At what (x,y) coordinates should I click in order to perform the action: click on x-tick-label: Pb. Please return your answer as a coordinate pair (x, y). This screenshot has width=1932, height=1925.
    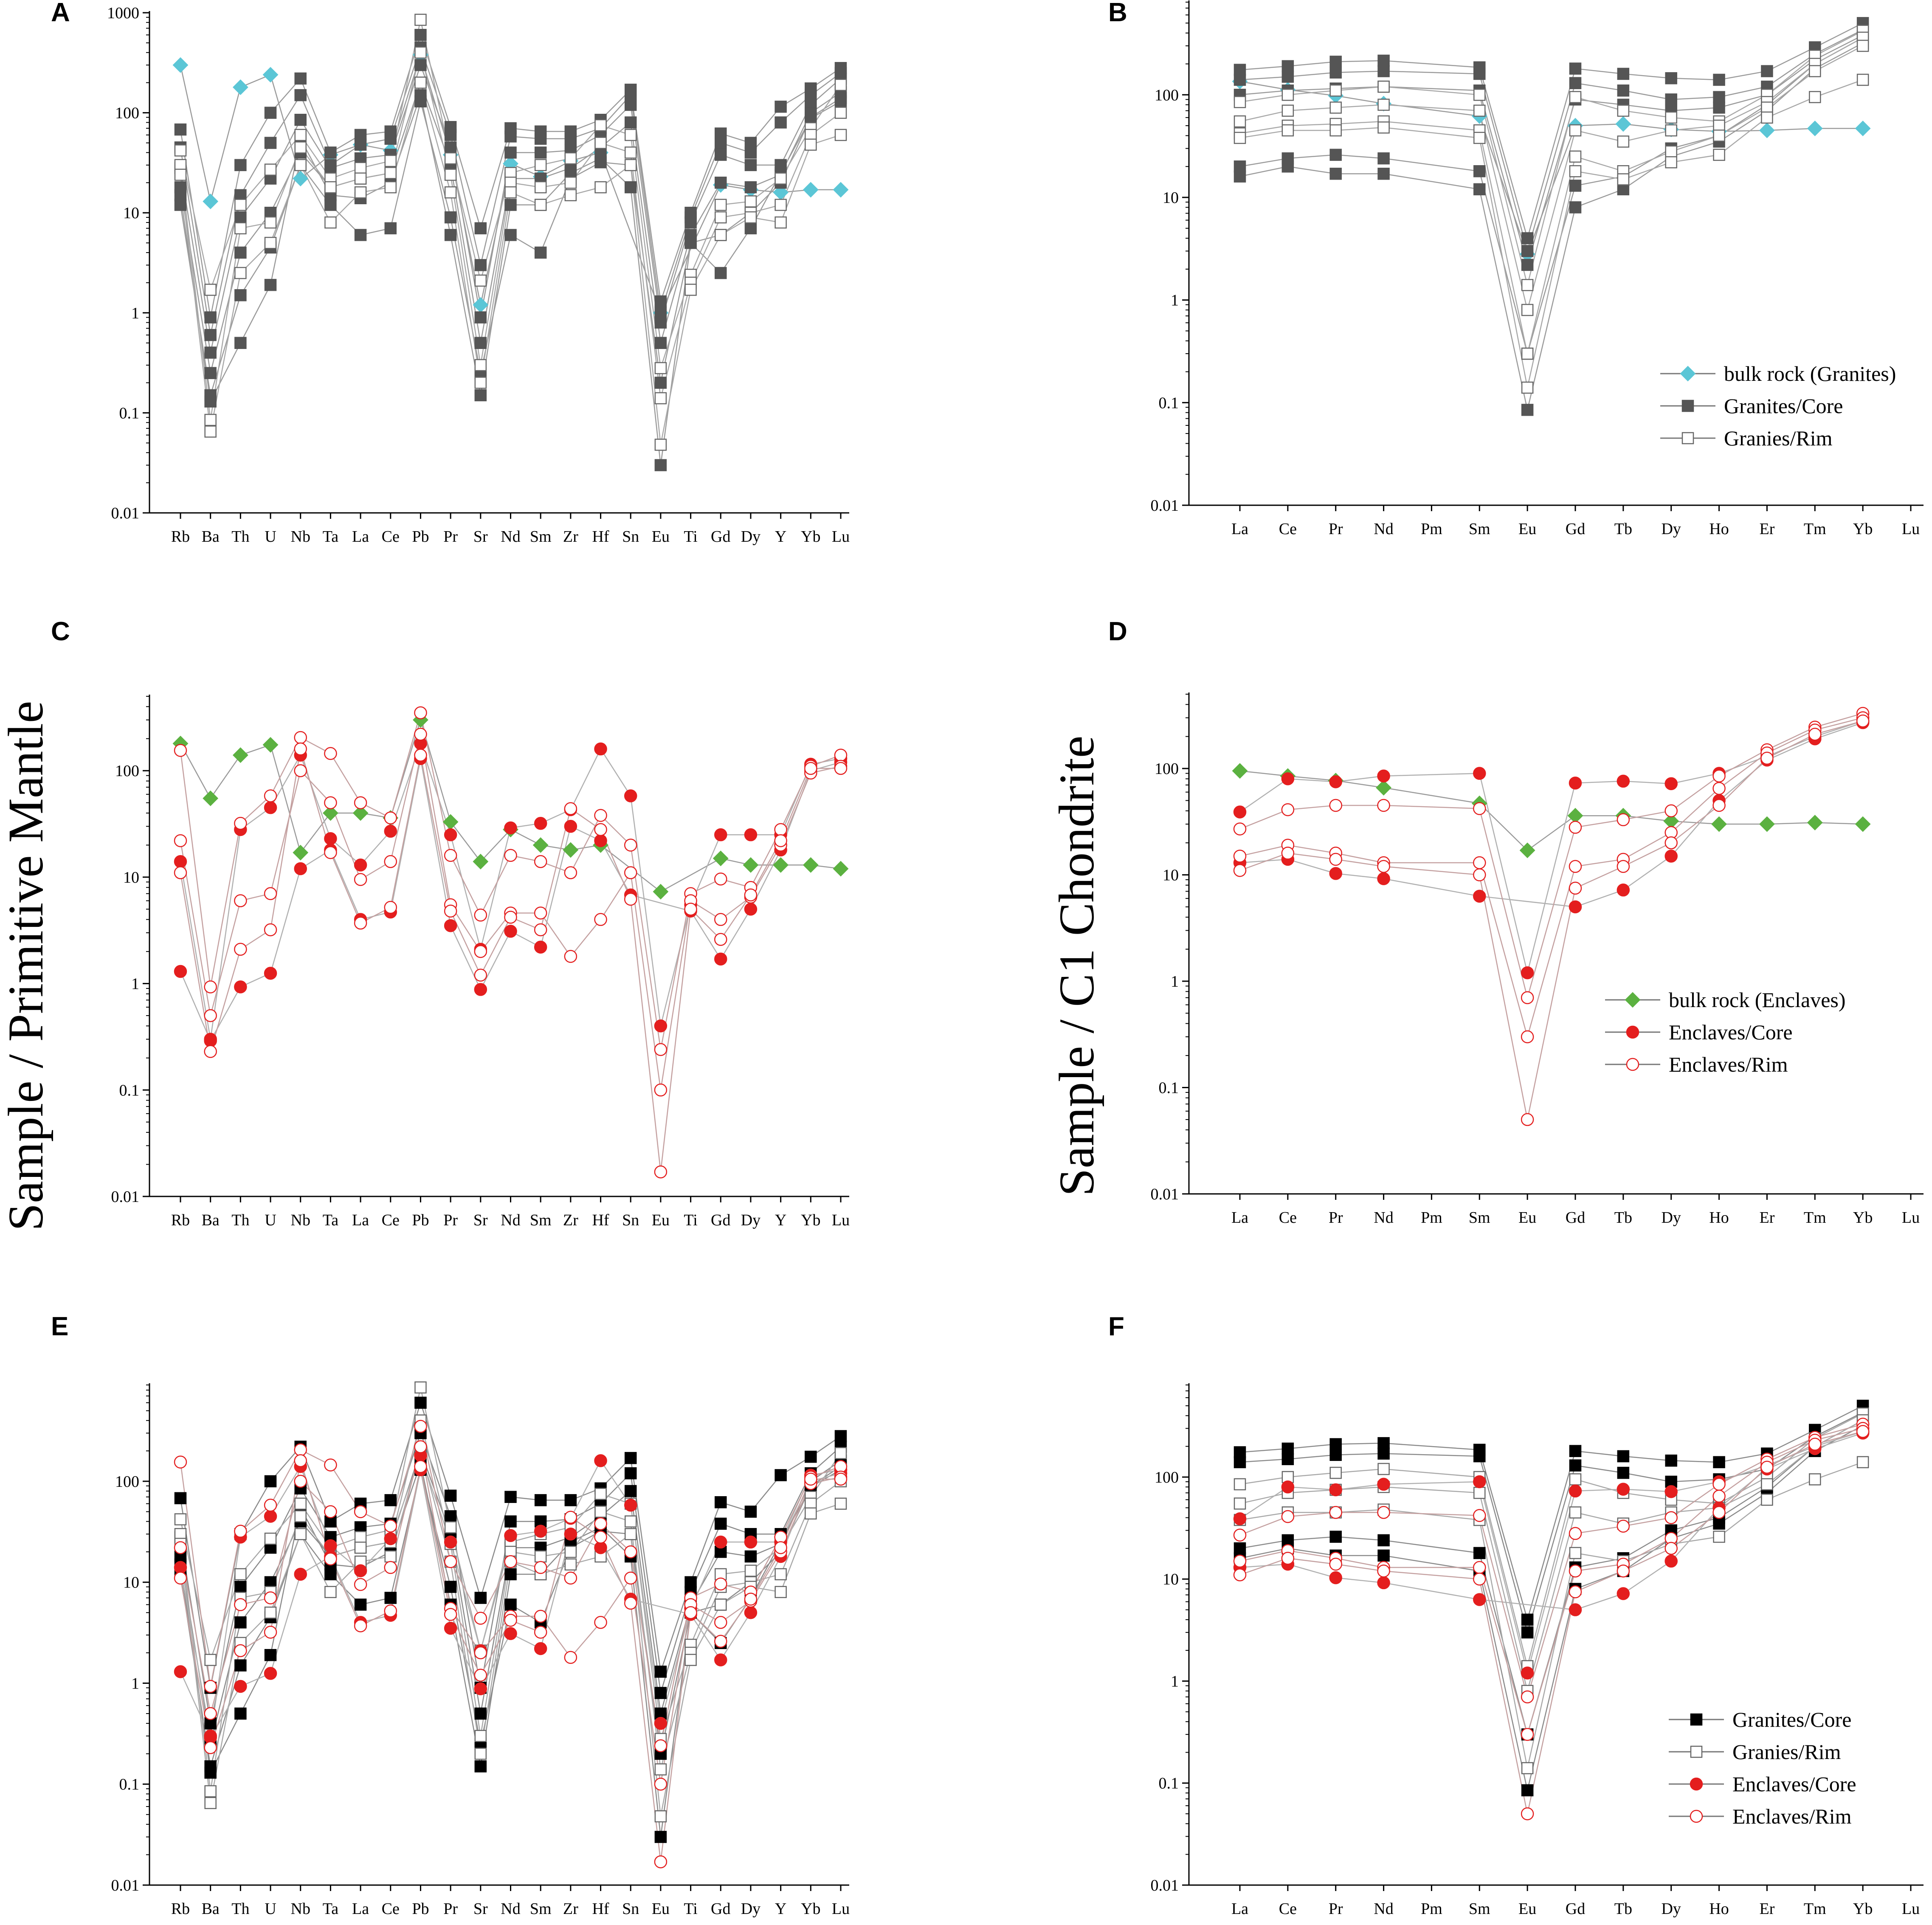
    Looking at the image, I should click on (420, 1909).